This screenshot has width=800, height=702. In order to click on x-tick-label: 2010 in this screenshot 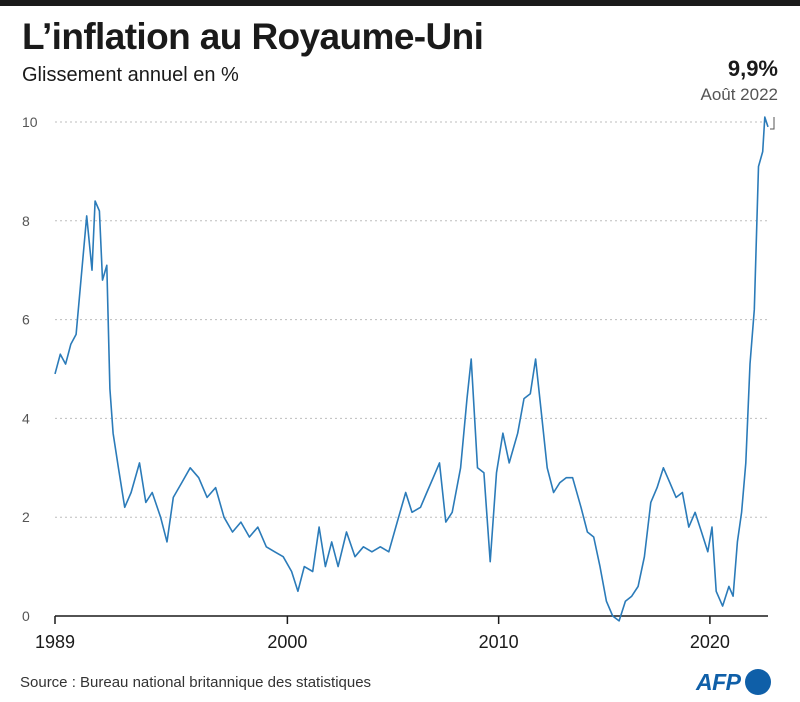, I will do `click(499, 642)`.